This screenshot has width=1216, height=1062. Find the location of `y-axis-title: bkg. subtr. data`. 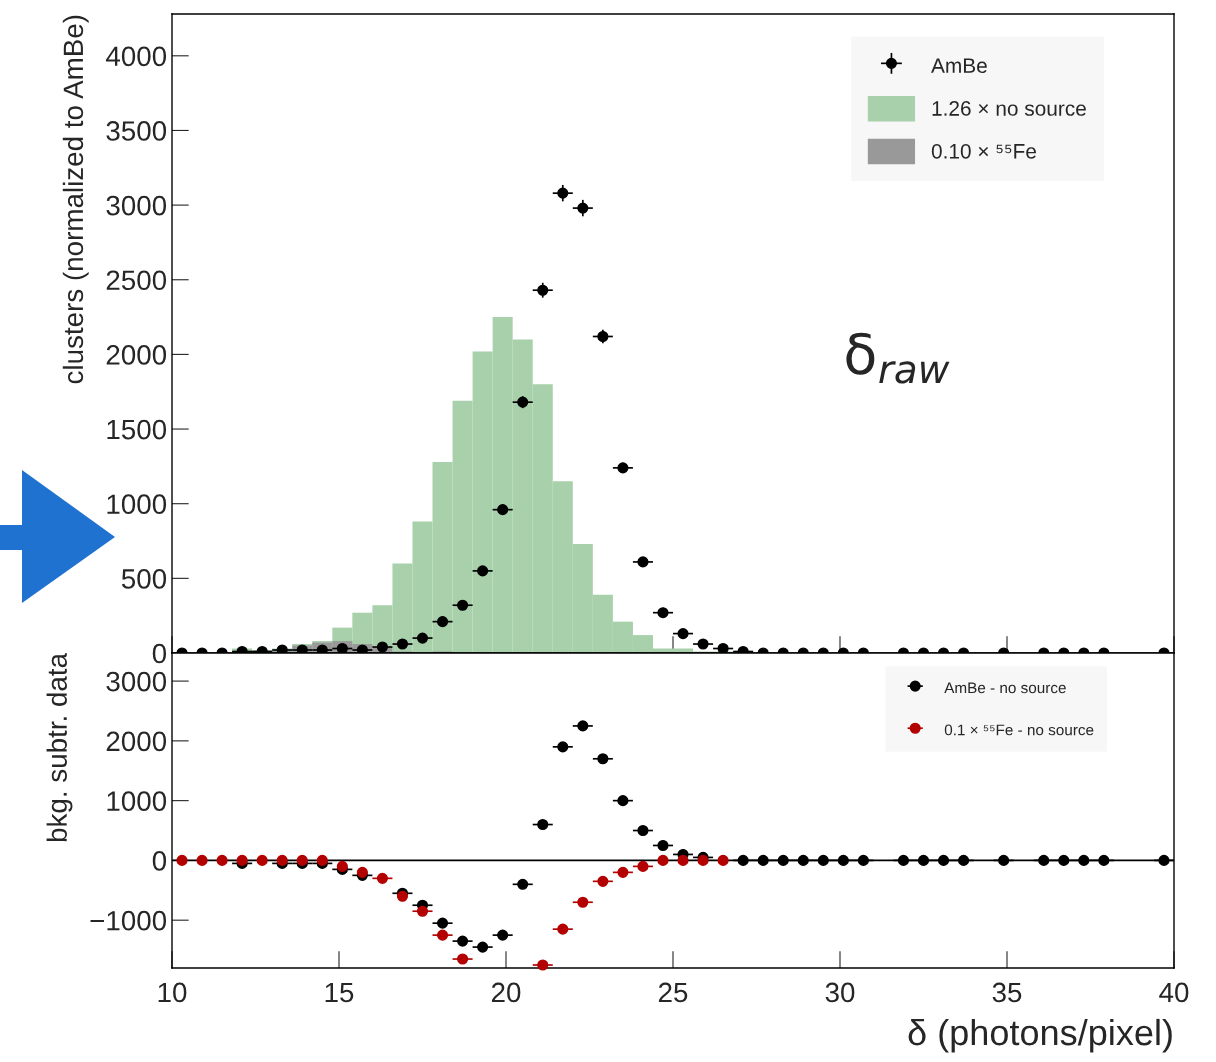

y-axis-title: bkg. subtr. data is located at coordinates (59, 747).